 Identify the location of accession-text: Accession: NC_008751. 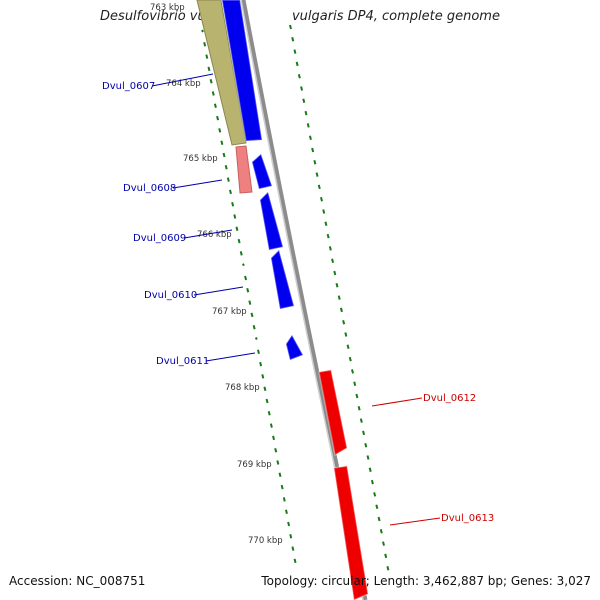
(77, 581).